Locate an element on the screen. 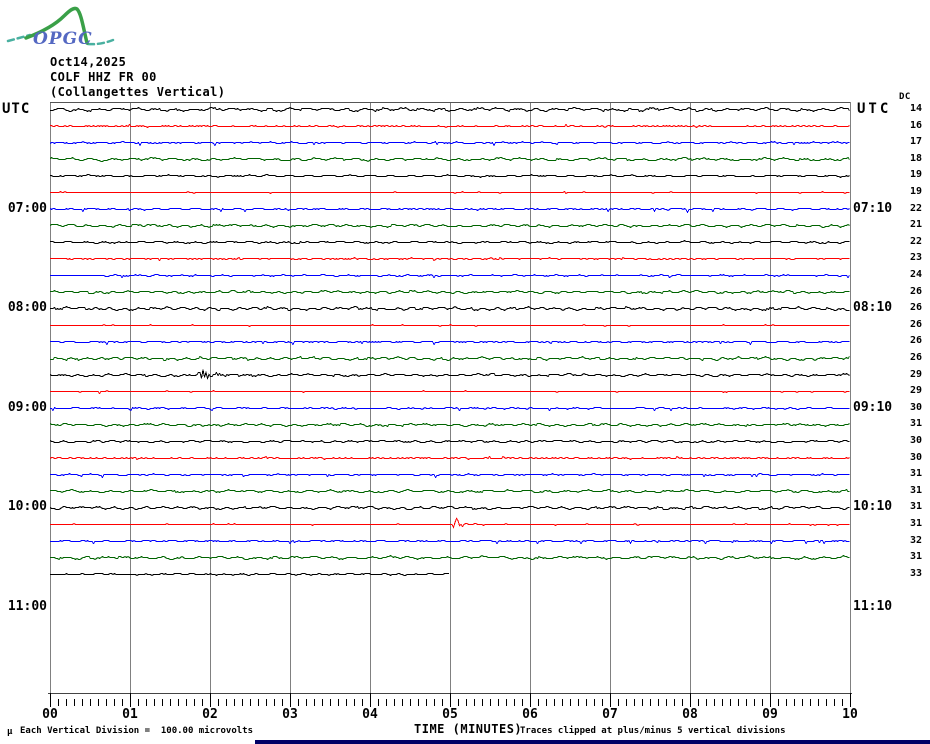  left-time-label: 11:00 is located at coordinates (27, 606).